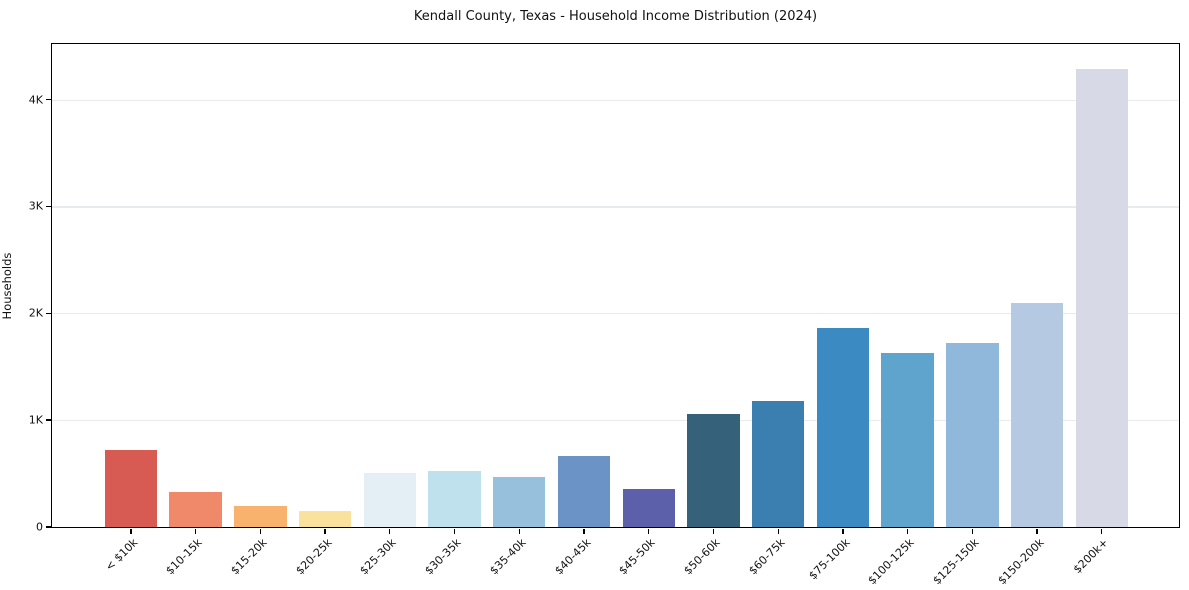  I want to click on gridline-1K, so click(615, 421).